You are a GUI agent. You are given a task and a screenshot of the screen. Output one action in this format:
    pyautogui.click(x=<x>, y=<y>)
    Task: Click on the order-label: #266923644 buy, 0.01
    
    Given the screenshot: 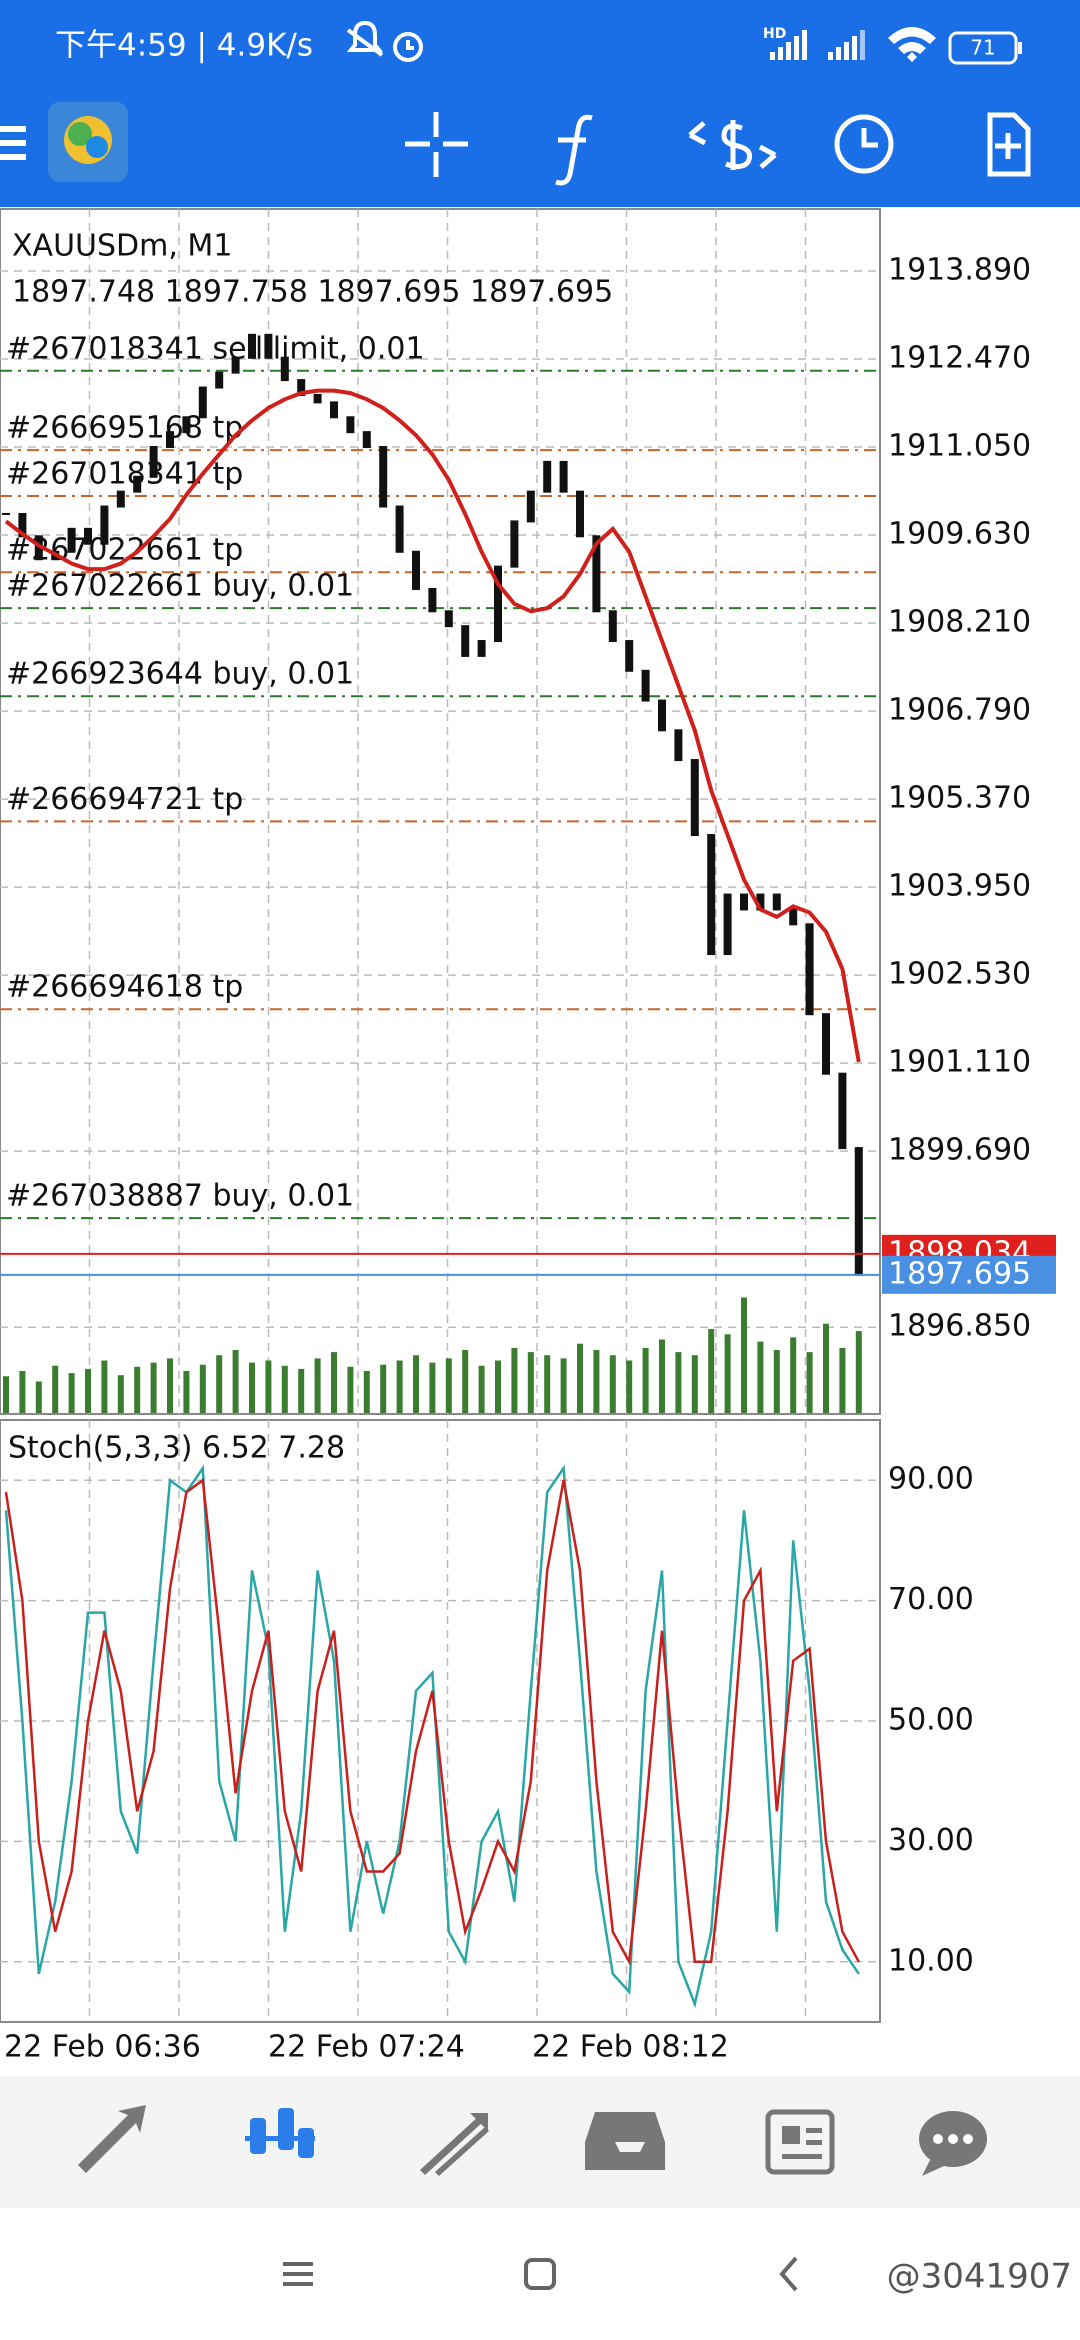 What is the action you would take?
    pyautogui.click(x=180, y=674)
    